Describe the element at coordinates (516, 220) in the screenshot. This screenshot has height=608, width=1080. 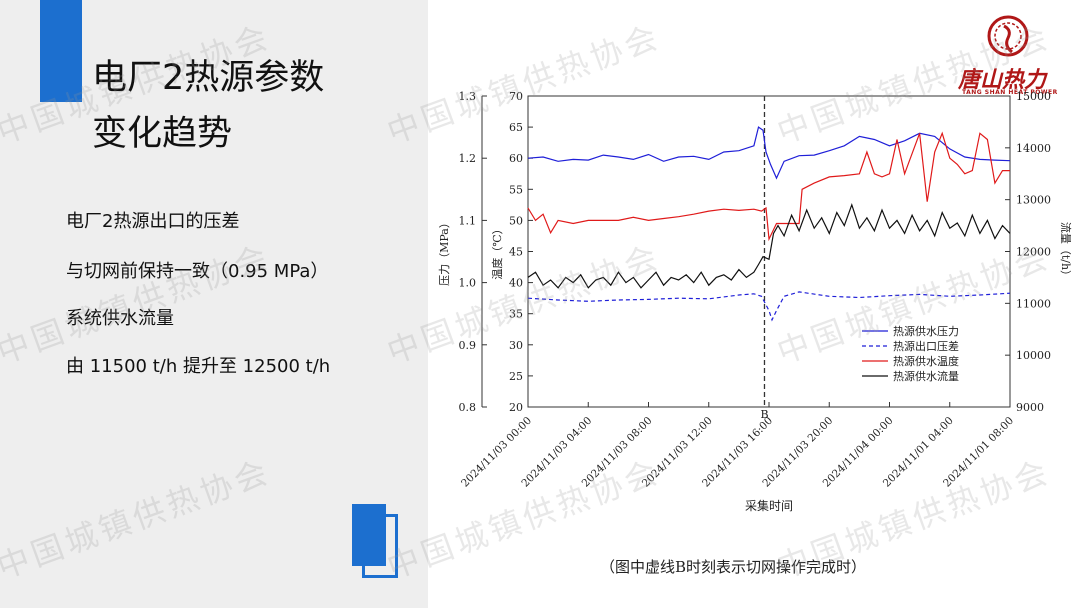
I see `temperature-tick-label: 50` at that location.